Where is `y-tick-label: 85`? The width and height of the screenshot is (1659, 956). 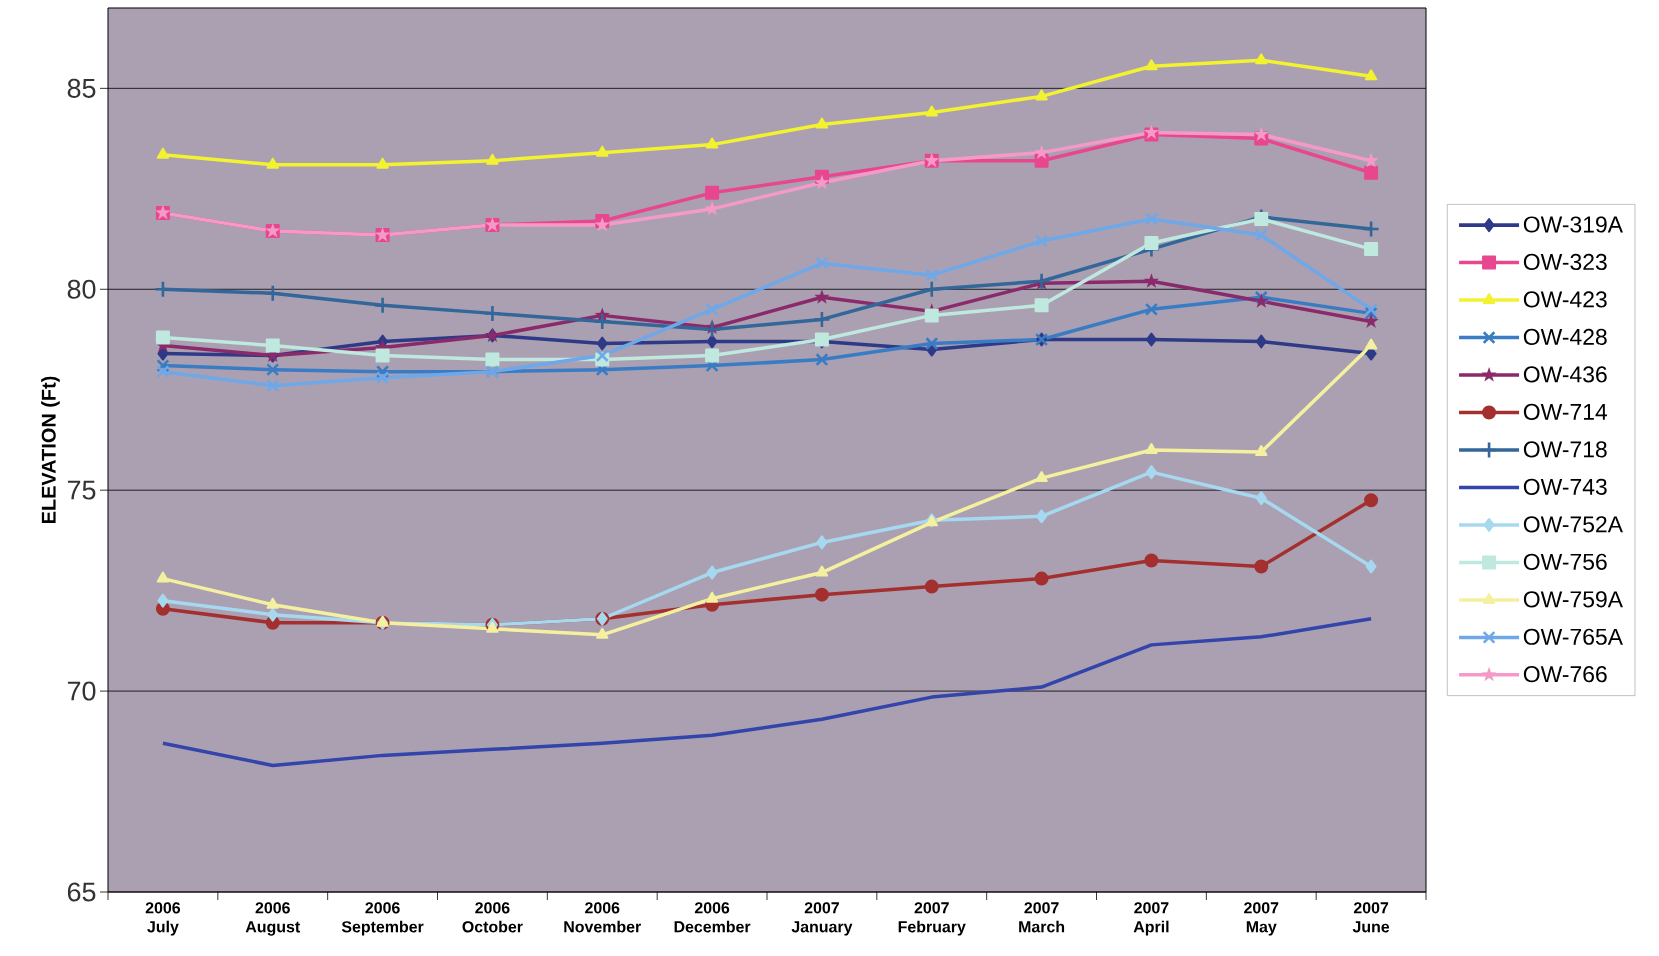
y-tick-label: 85 is located at coordinates (81, 88).